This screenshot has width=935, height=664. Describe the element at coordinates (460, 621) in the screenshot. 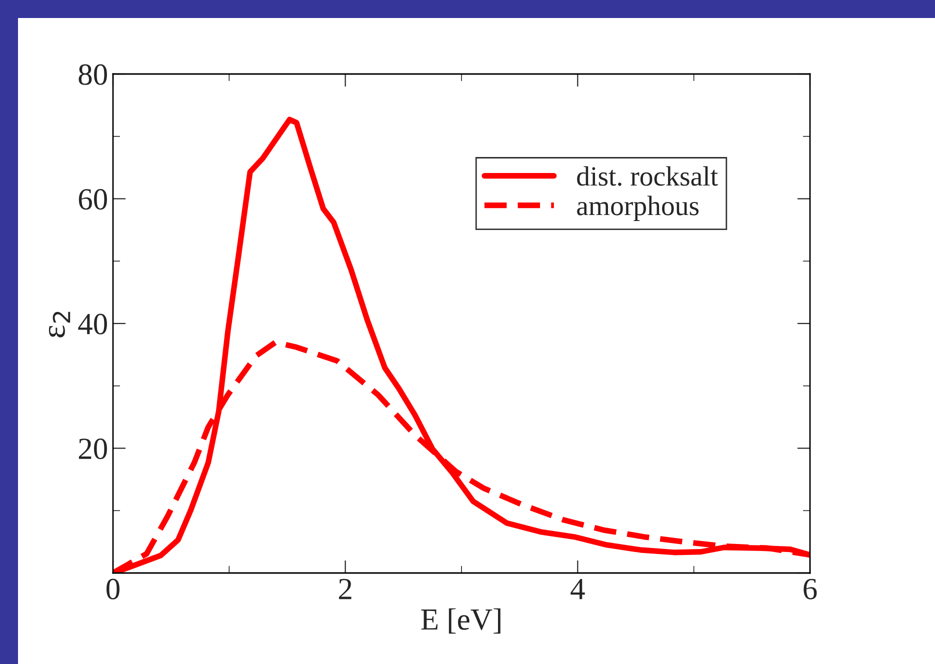

I see `x-axis-title: E [eV]` at that location.